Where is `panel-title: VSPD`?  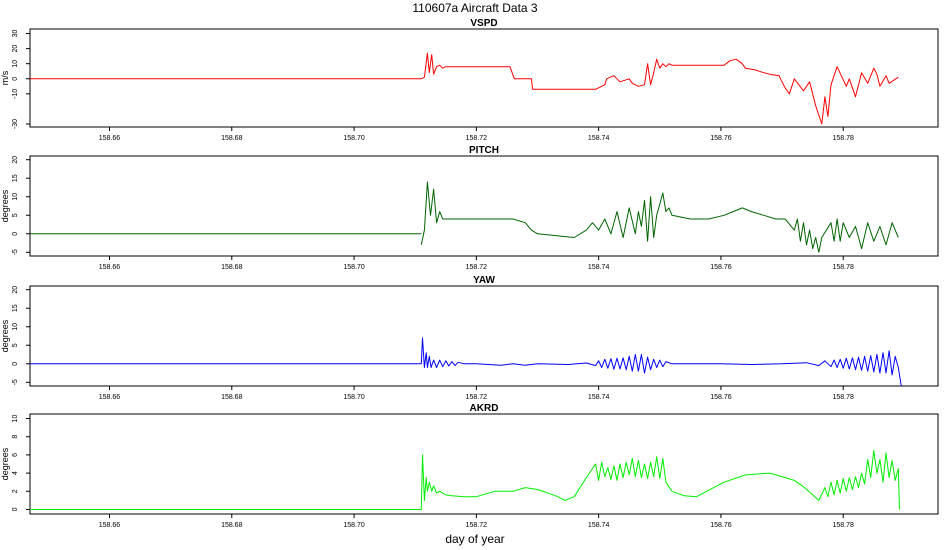 panel-title: VSPD is located at coordinates (483, 23).